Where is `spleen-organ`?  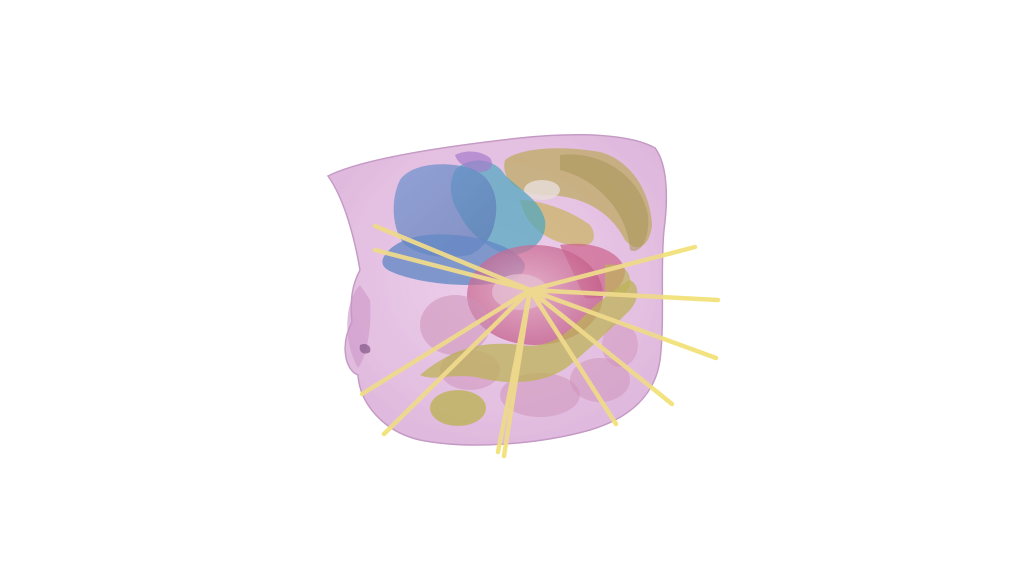 spleen-organ is located at coordinates (578, 199).